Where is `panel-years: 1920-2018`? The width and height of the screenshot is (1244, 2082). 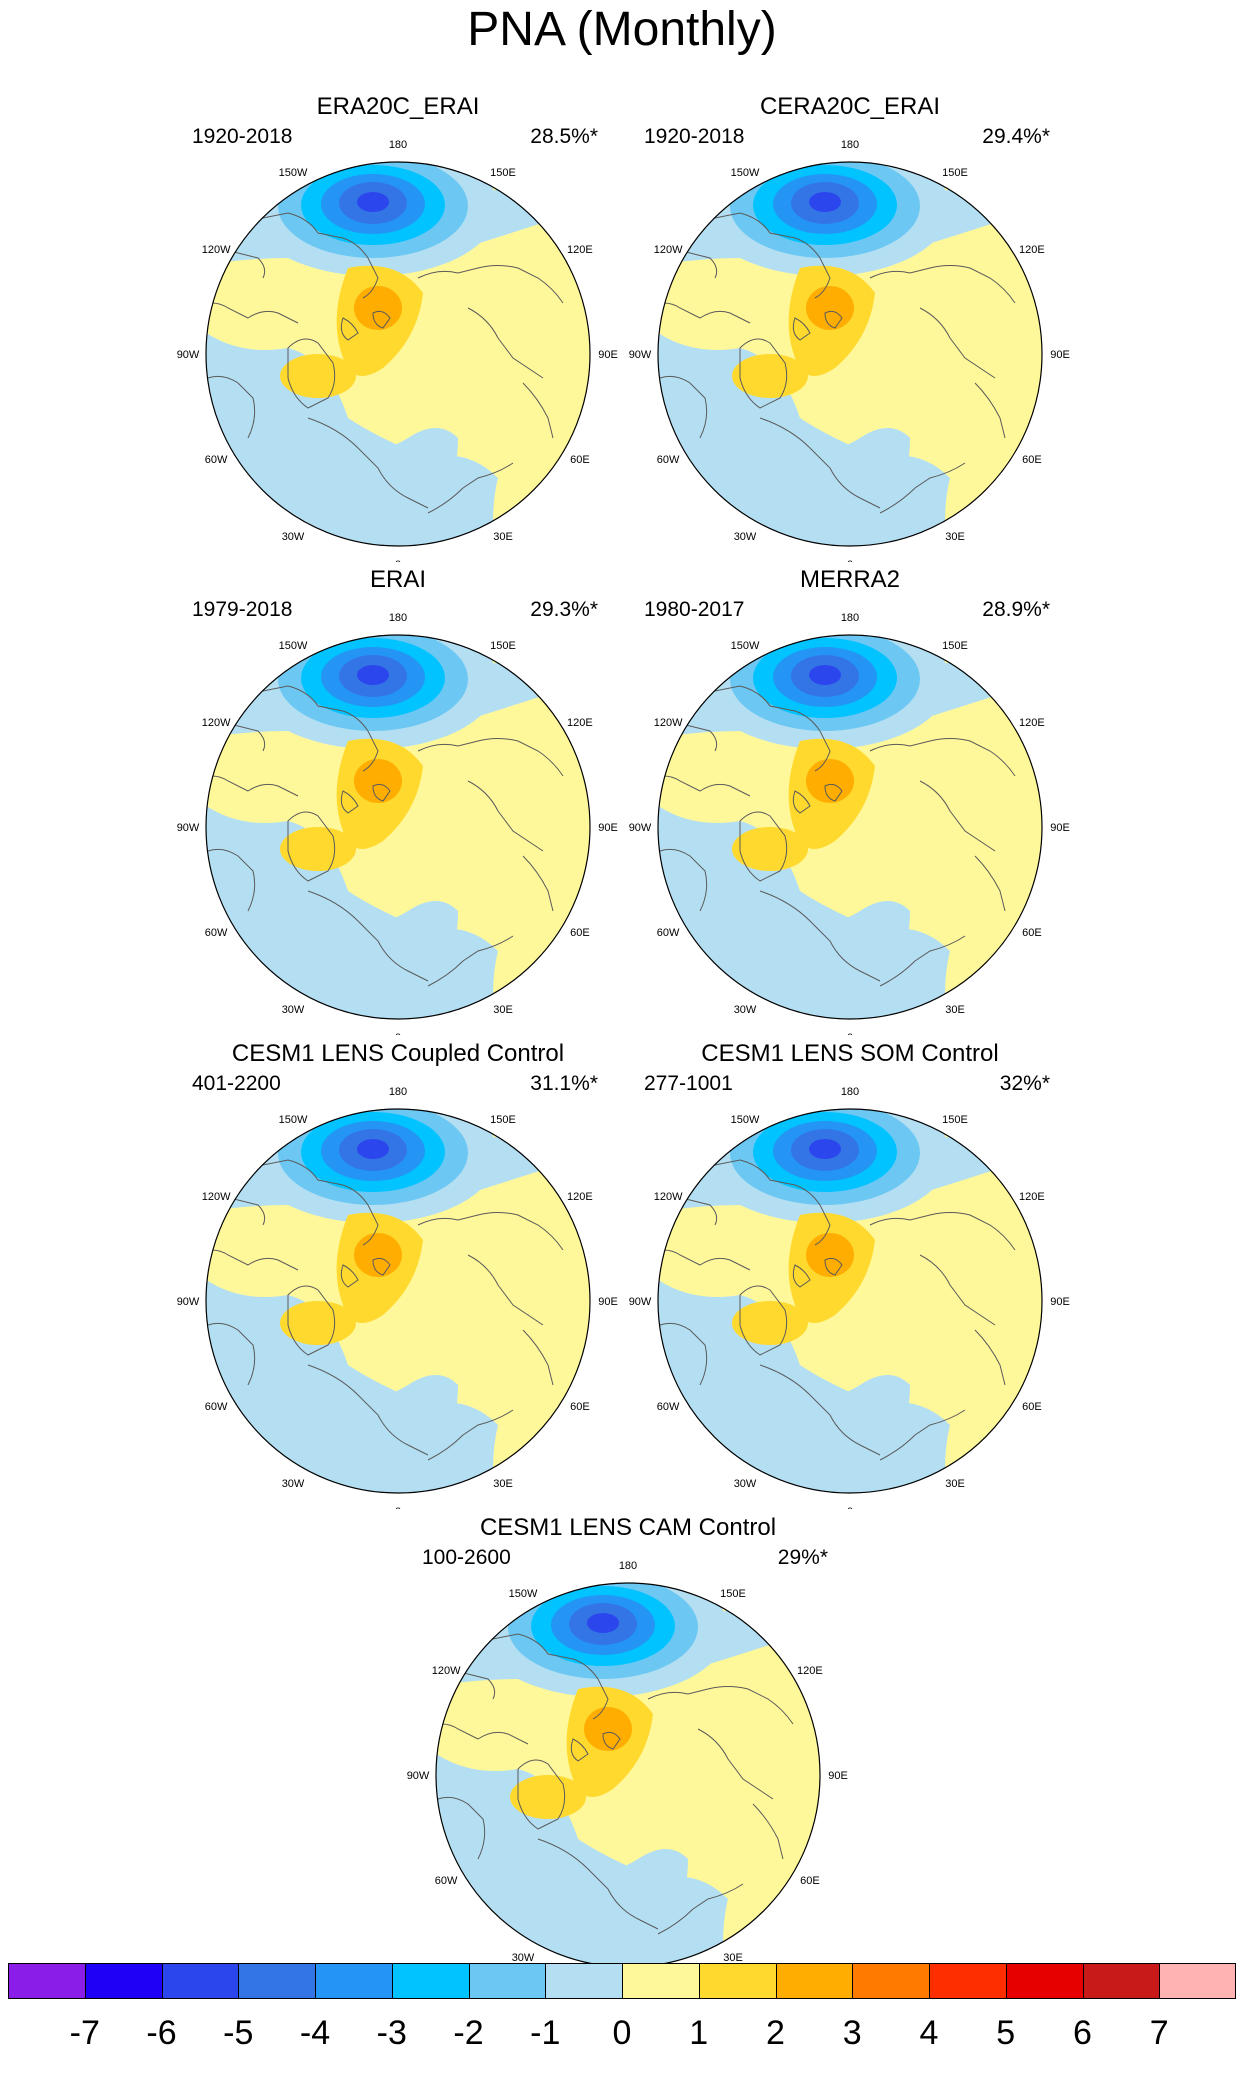
panel-years: 1920-2018 is located at coordinates (694, 136).